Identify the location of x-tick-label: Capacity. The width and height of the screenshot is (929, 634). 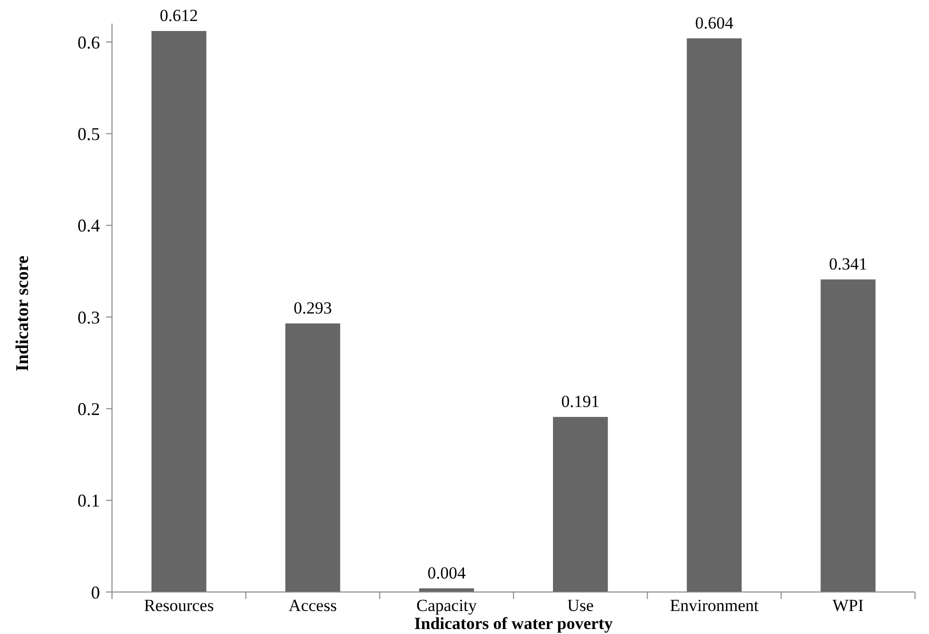
(447, 605).